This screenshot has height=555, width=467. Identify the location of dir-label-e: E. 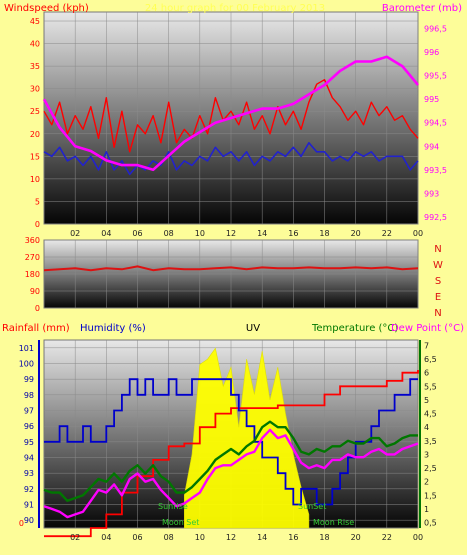
(438, 297).